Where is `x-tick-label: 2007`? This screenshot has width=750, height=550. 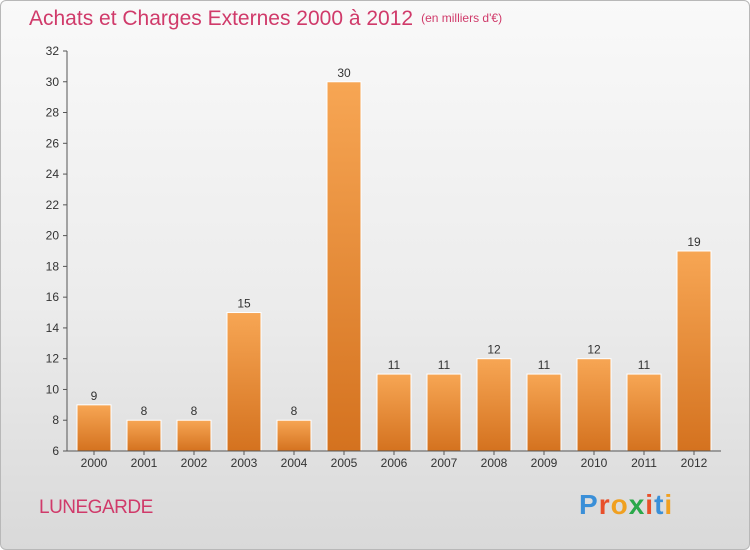
x-tick-label: 2007 is located at coordinates (444, 463).